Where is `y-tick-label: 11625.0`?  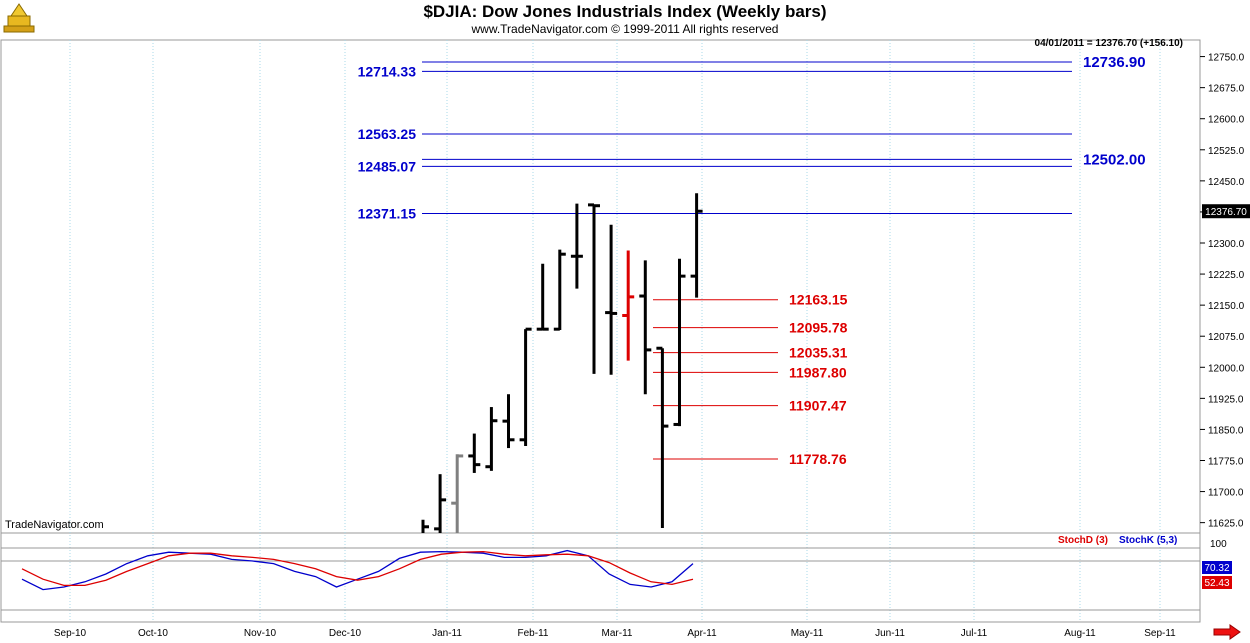
y-tick-label: 11625.0 is located at coordinates (1226, 524).